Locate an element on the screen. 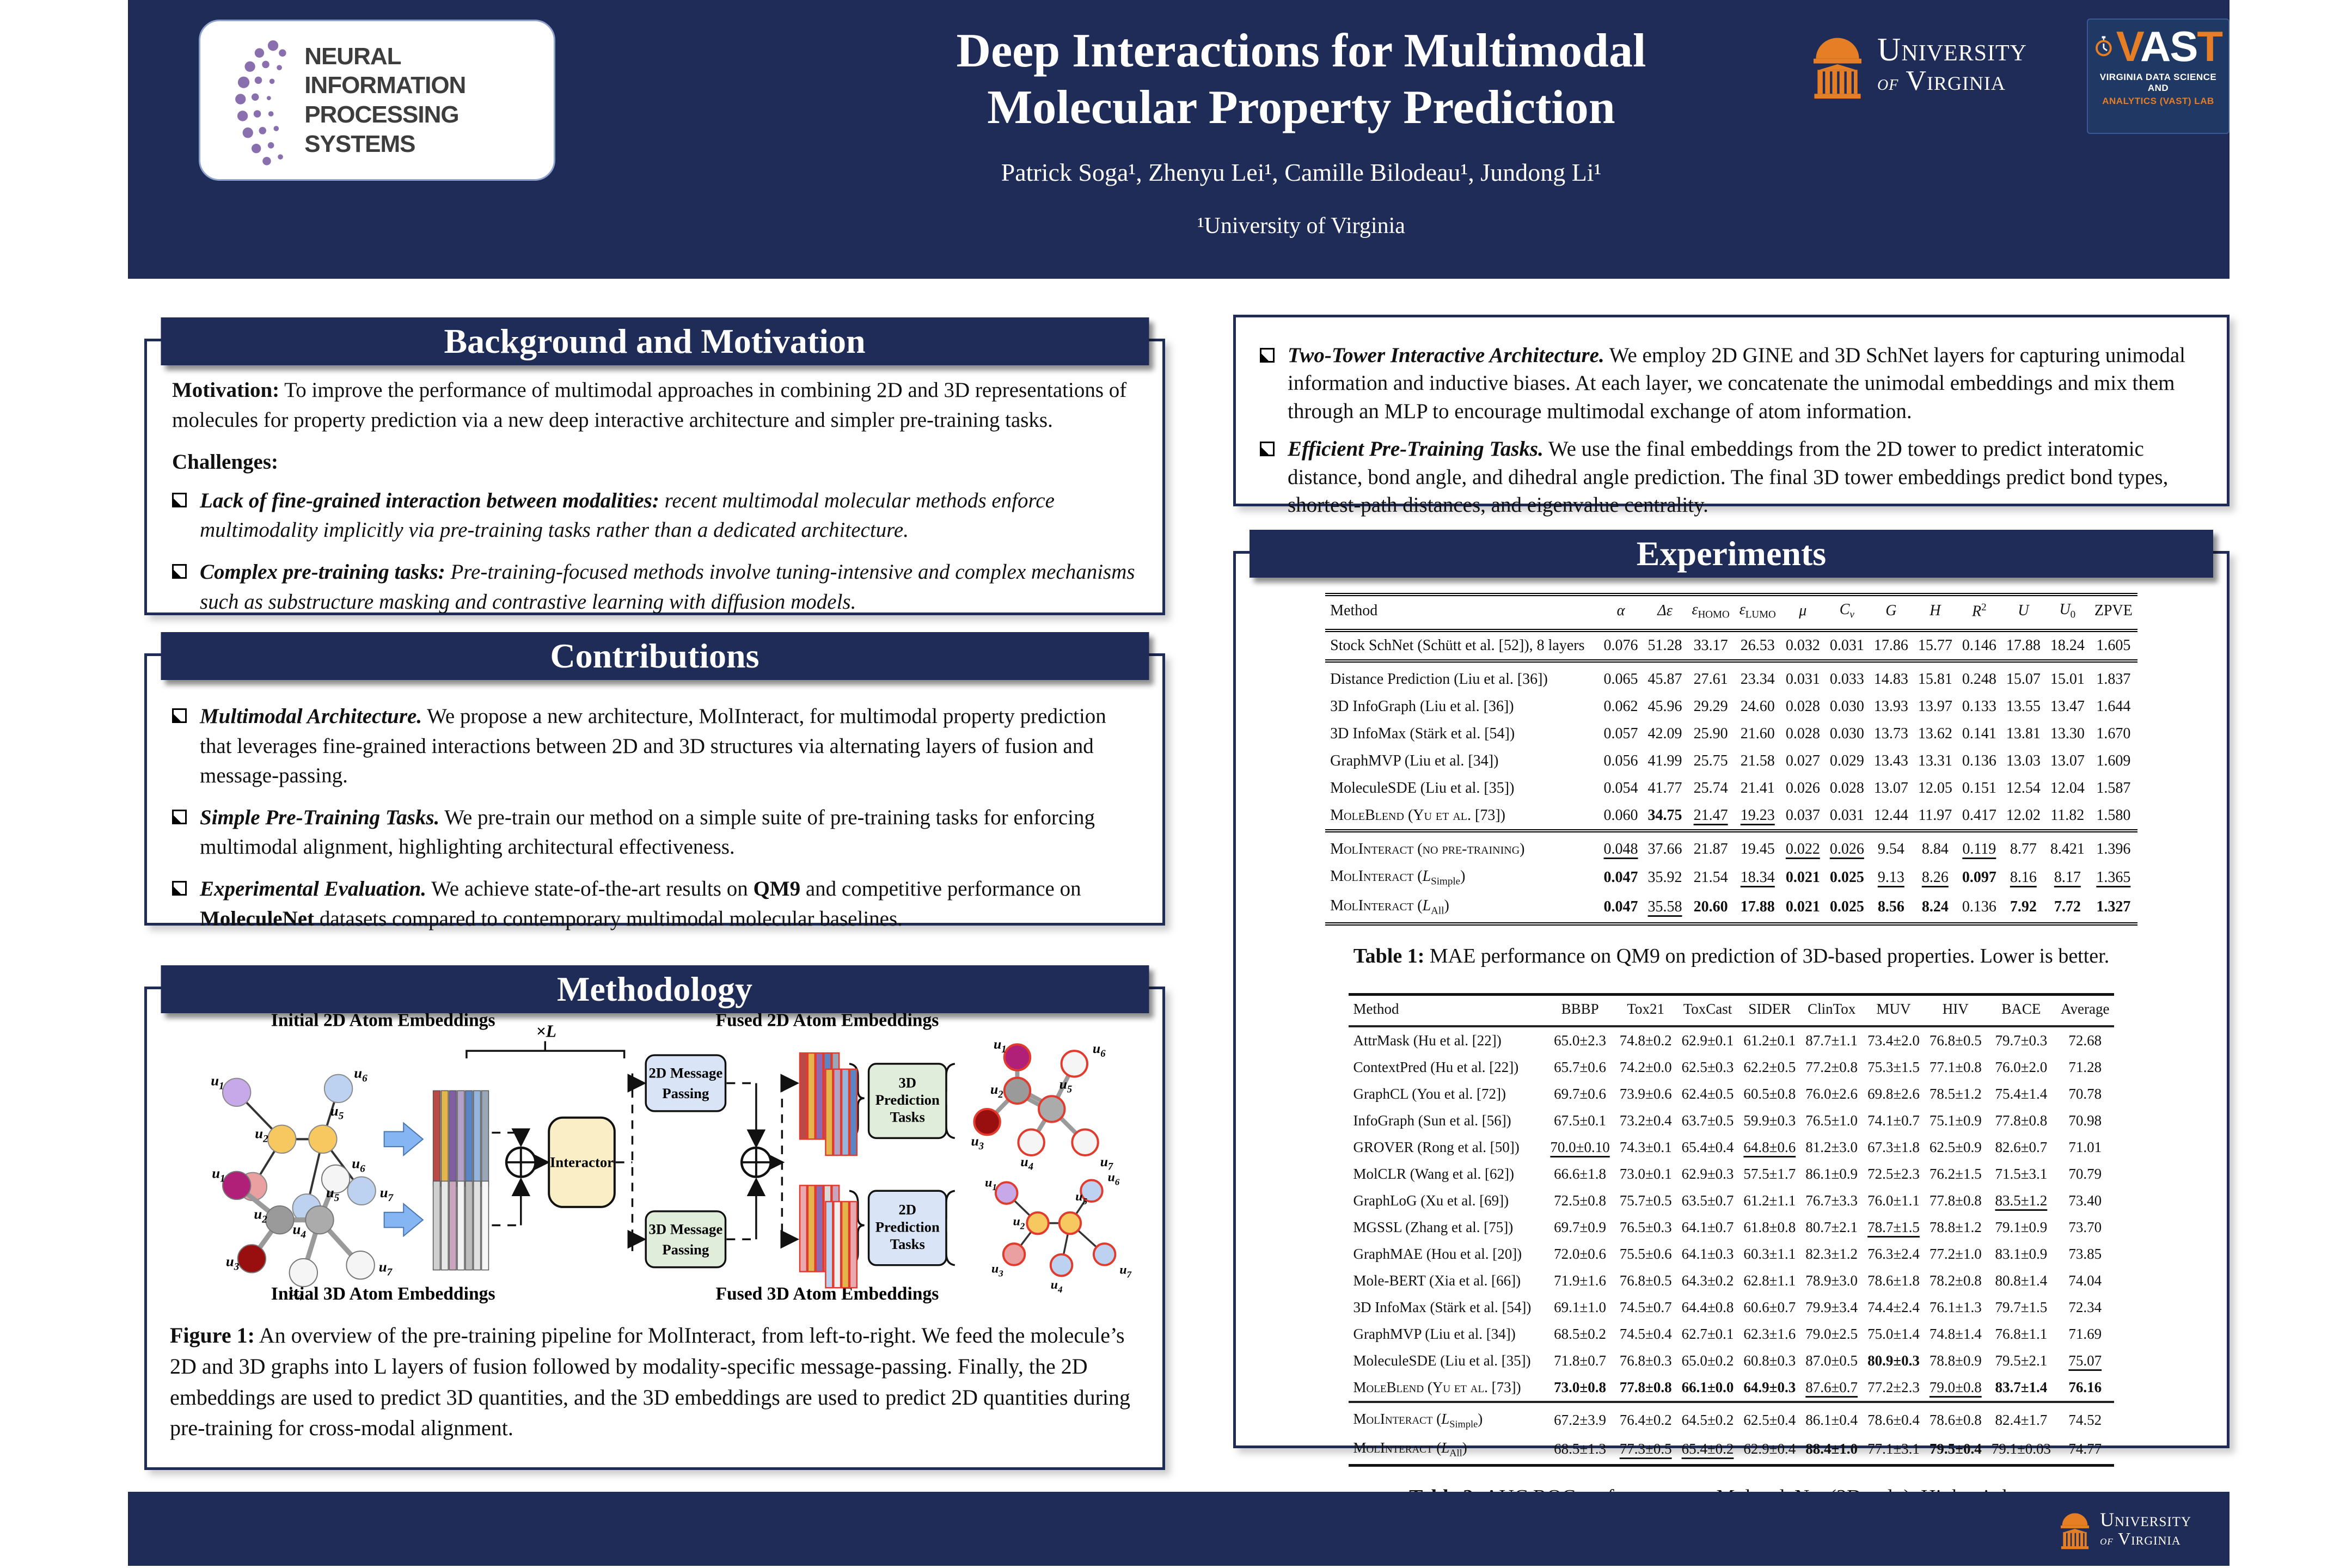 Image resolution: width=2352 pixels, height=1568 pixels. mp-3d-box: 3D Message Passing is located at coordinates (685, 1239).